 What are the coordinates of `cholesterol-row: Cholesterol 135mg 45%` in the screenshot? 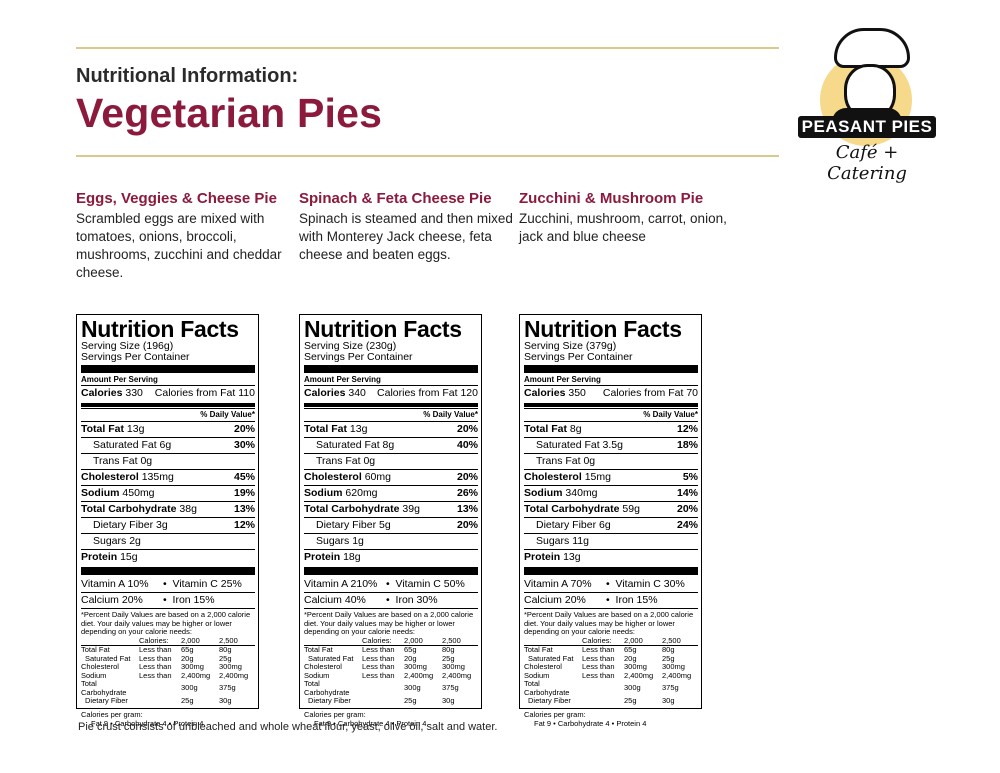 It's located at (168, 476).